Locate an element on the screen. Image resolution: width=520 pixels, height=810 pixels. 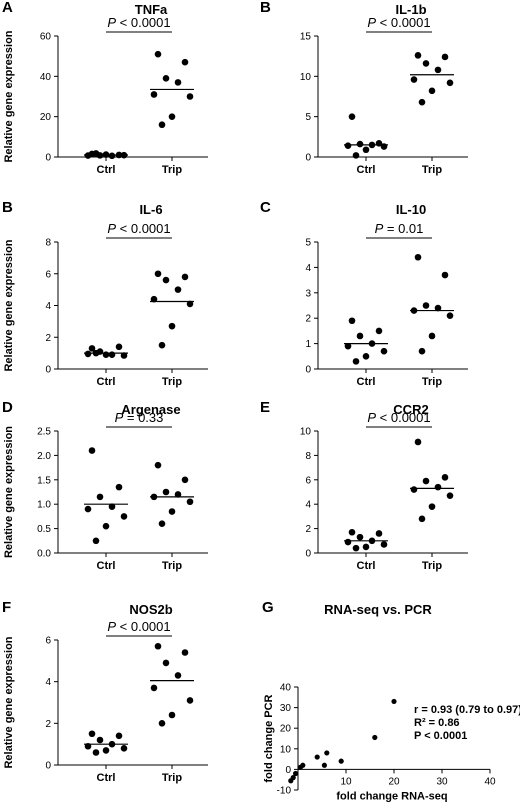
stat-label: r = 0.93 (0.79 to 0.97) is located at coordinates (467, 710).